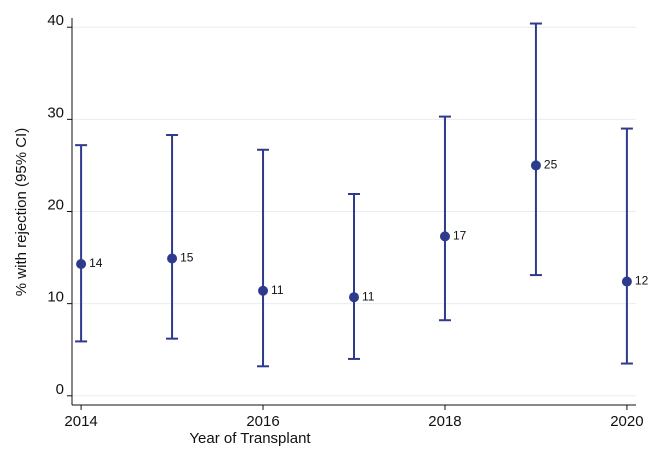 The width and height of the screenshot is (663, 453). I want to click on x-tick-label: 2018, so click(444, 421).